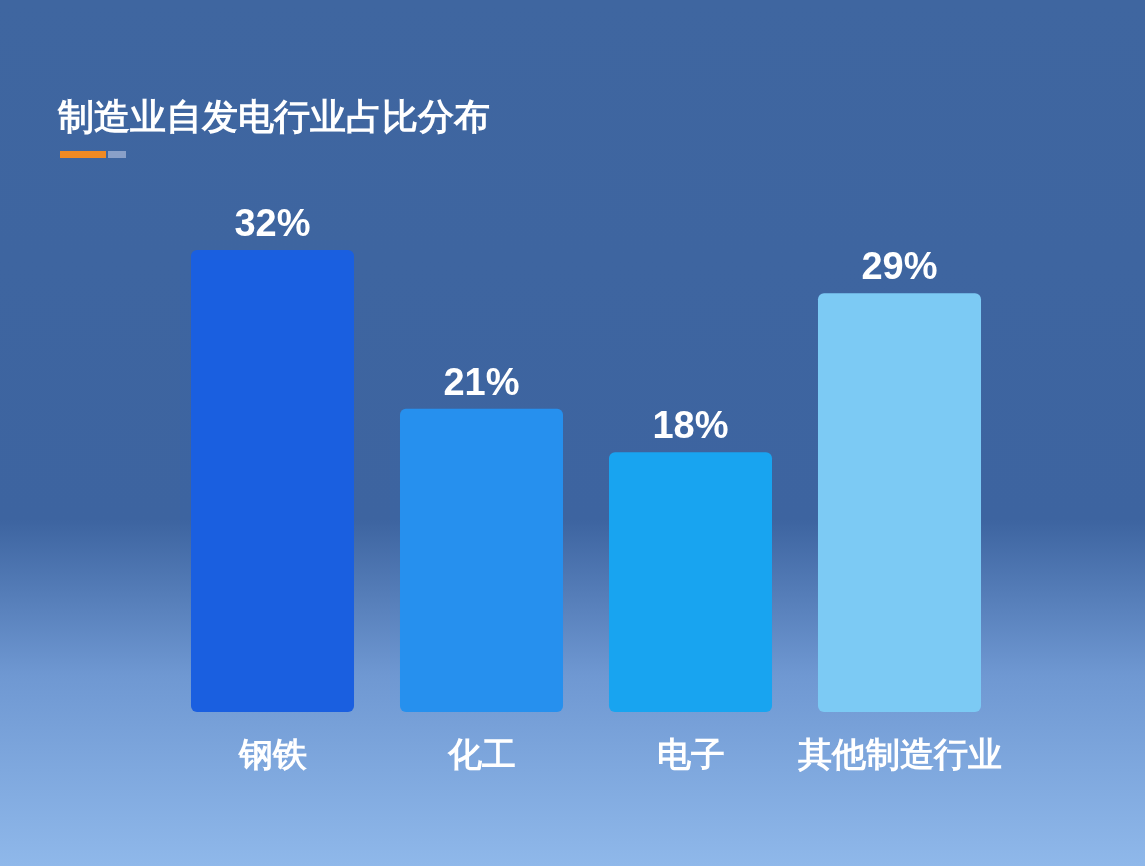 This screenshot has width=1145, height=866. Describe the element at coordinates (273, 116) in the screenshot. I see `chart-title: 制造业自发电行业占比分布` at that location.